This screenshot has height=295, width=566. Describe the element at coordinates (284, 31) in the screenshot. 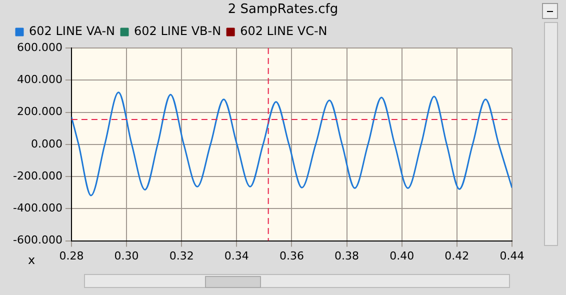

I see `legend-label: 602 LINE VC-N` at that location.